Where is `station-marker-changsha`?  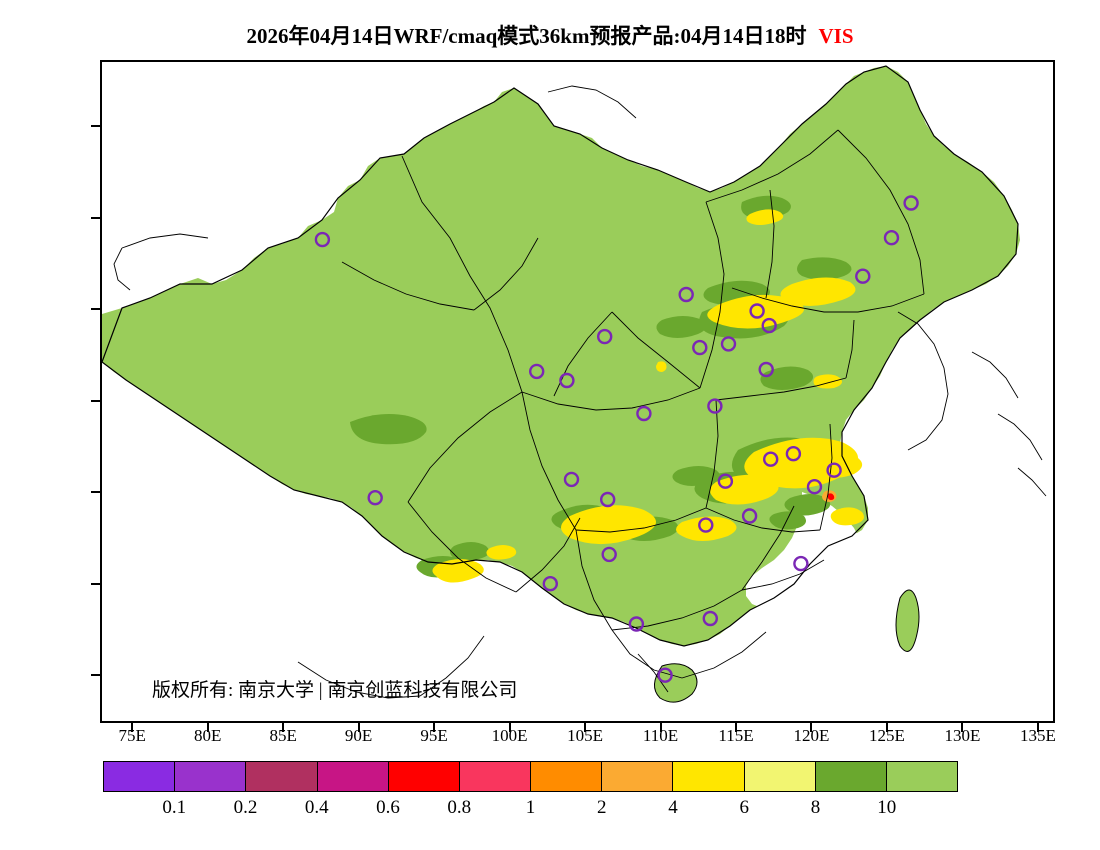 station-marker-changsha is located at coordinates (706, 525).